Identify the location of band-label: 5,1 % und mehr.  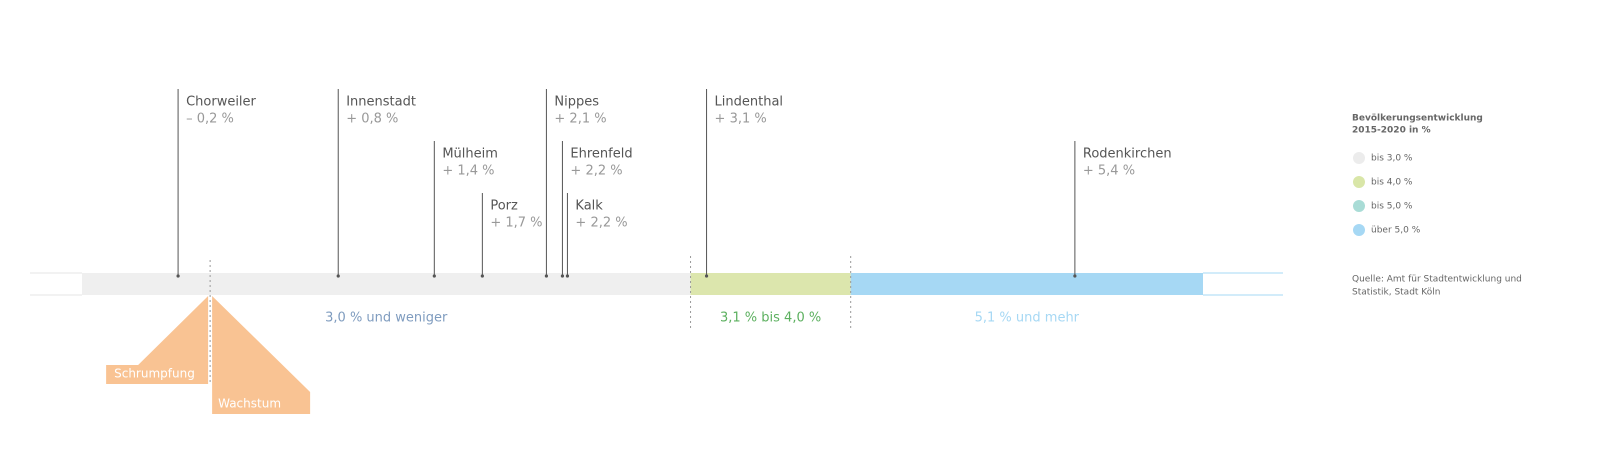
(1027, 318).